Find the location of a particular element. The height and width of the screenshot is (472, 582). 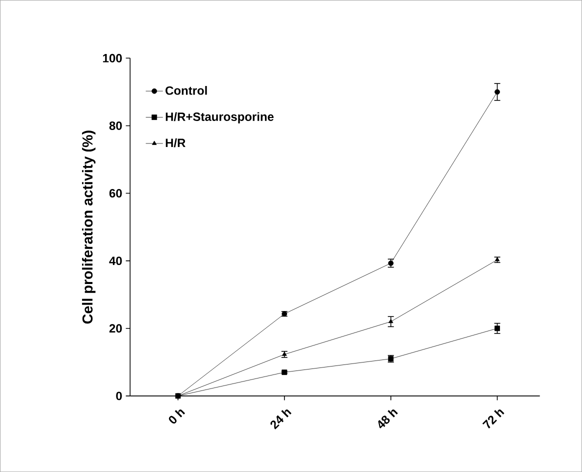

y-tick-label: 60 is located at coordinates (115, 193).